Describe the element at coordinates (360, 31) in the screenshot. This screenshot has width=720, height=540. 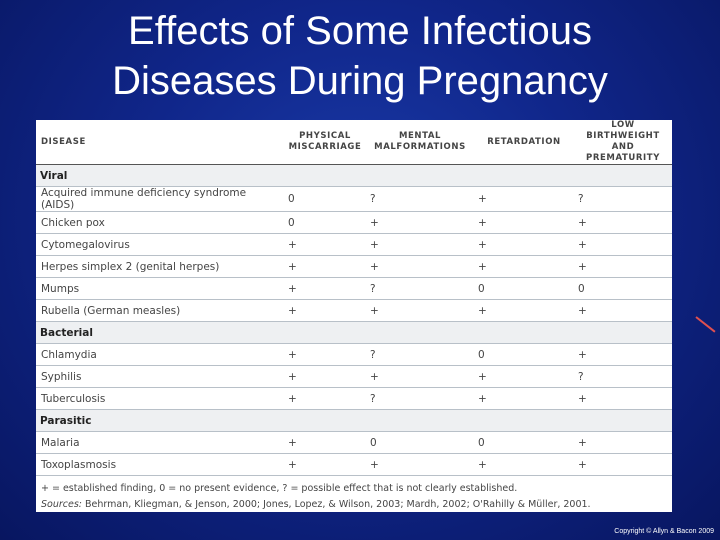
I see `slide-title-line-1: Effects of Some Infectious` at that location.